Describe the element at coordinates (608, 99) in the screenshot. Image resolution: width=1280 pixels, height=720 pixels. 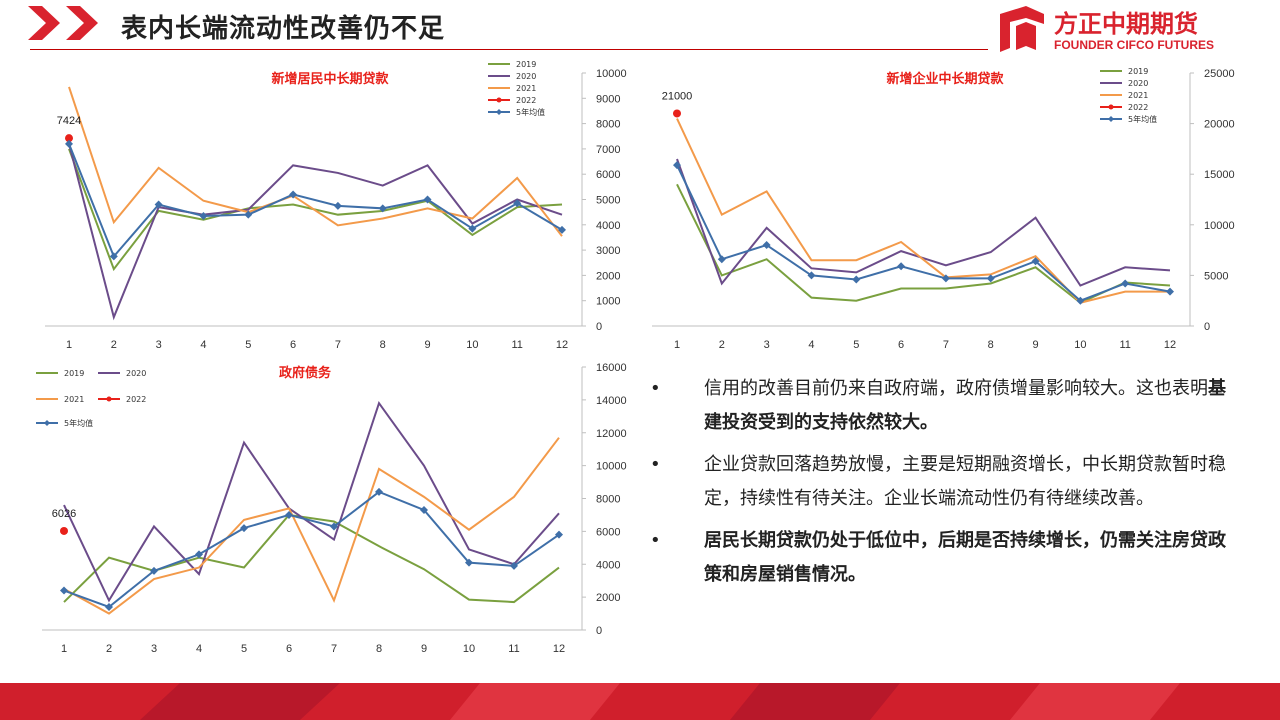
I see `y-tick-label: 9000` at that location.